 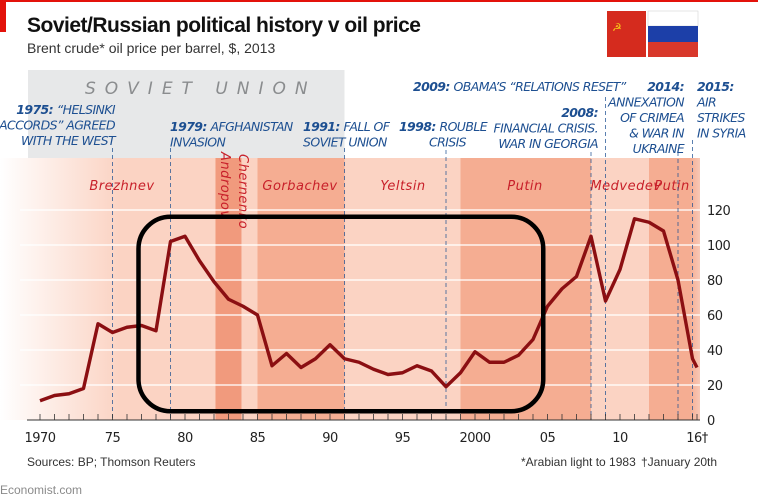 I want to click on annotation-line: & WAR IN, so click(x=657, y=133).